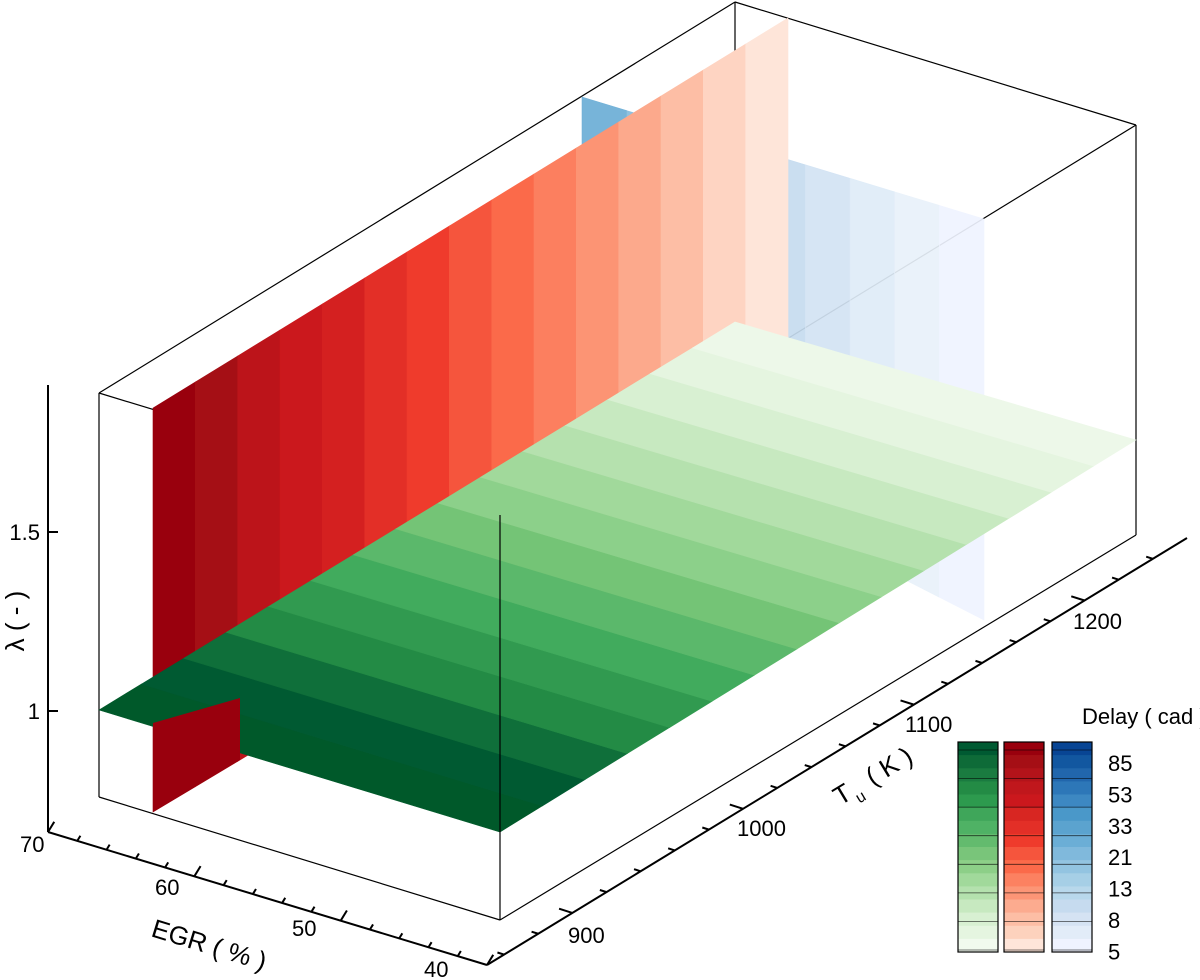 The width and height of the screenshot is (1200, 980). What do you see at coordinates (914, 394) in the screenshot?
I see `green-slice-band` at bounding box center [914, 394].